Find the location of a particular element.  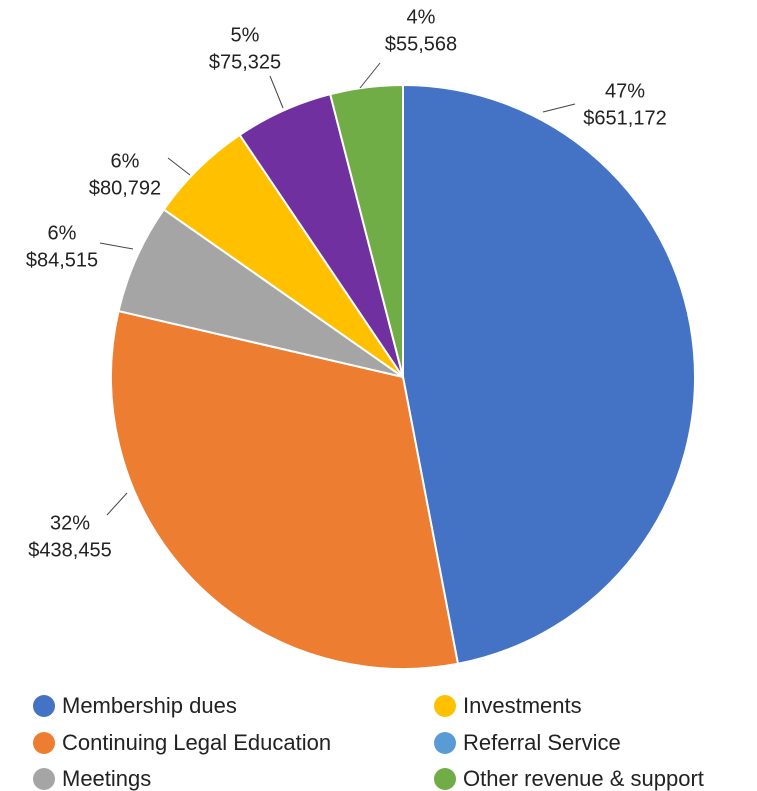

legend-label: Membership dues is located at coordinates (149, 705).